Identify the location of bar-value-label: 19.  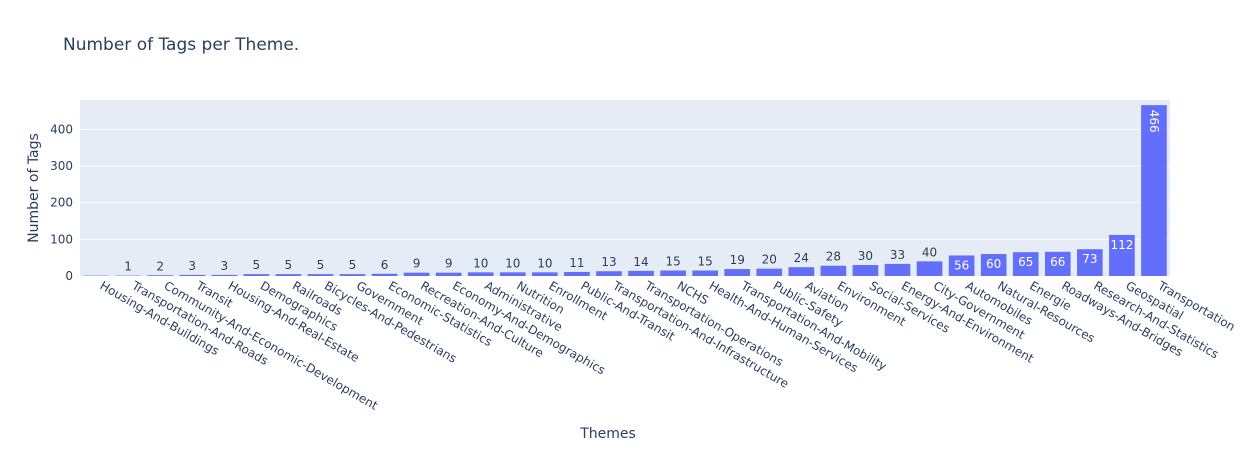
(737, 260).